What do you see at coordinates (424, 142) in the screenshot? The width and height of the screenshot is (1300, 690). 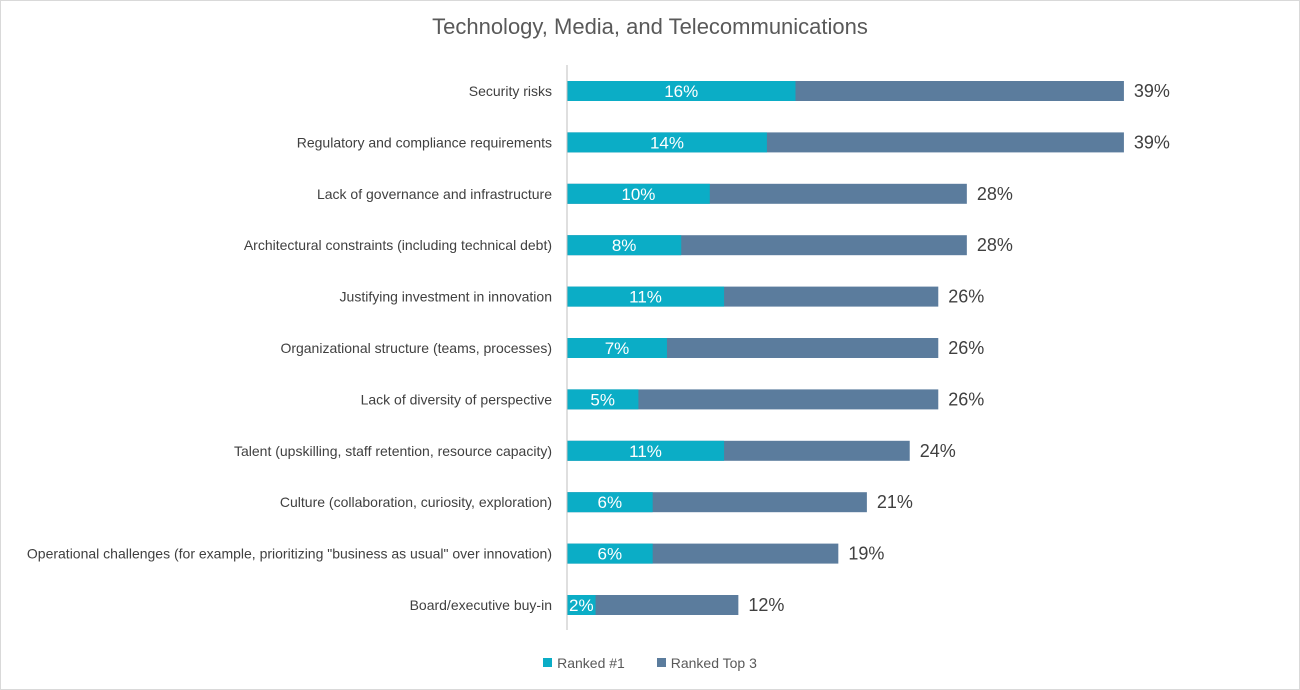 I see `category-label: Regulatory and compliance requirements` at bounding box center [424, 142].